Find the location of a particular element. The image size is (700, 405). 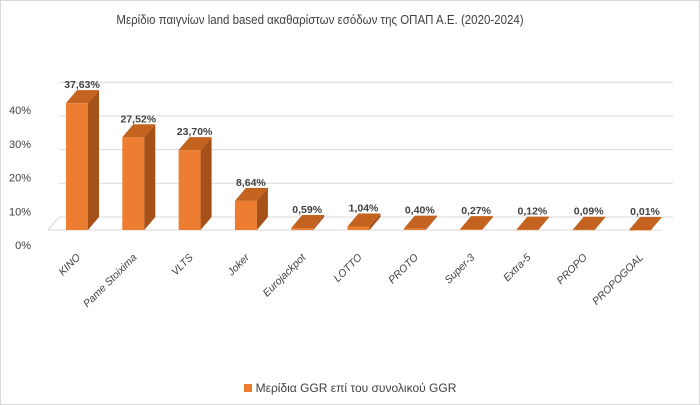

x-tick-label: LOTTO is located at coordinates (348, 268).